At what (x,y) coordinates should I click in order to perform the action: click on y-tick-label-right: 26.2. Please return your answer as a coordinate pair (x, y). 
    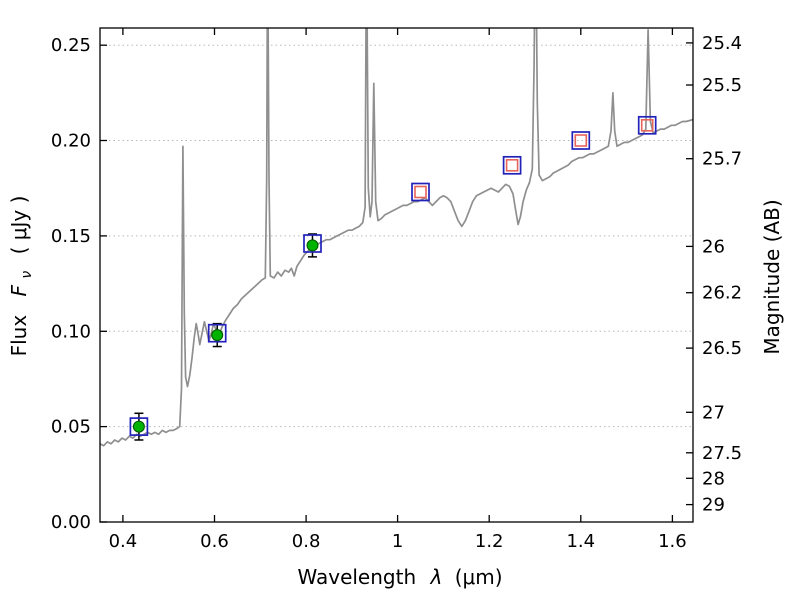
    Looking at the image, I should click on (722, 293).